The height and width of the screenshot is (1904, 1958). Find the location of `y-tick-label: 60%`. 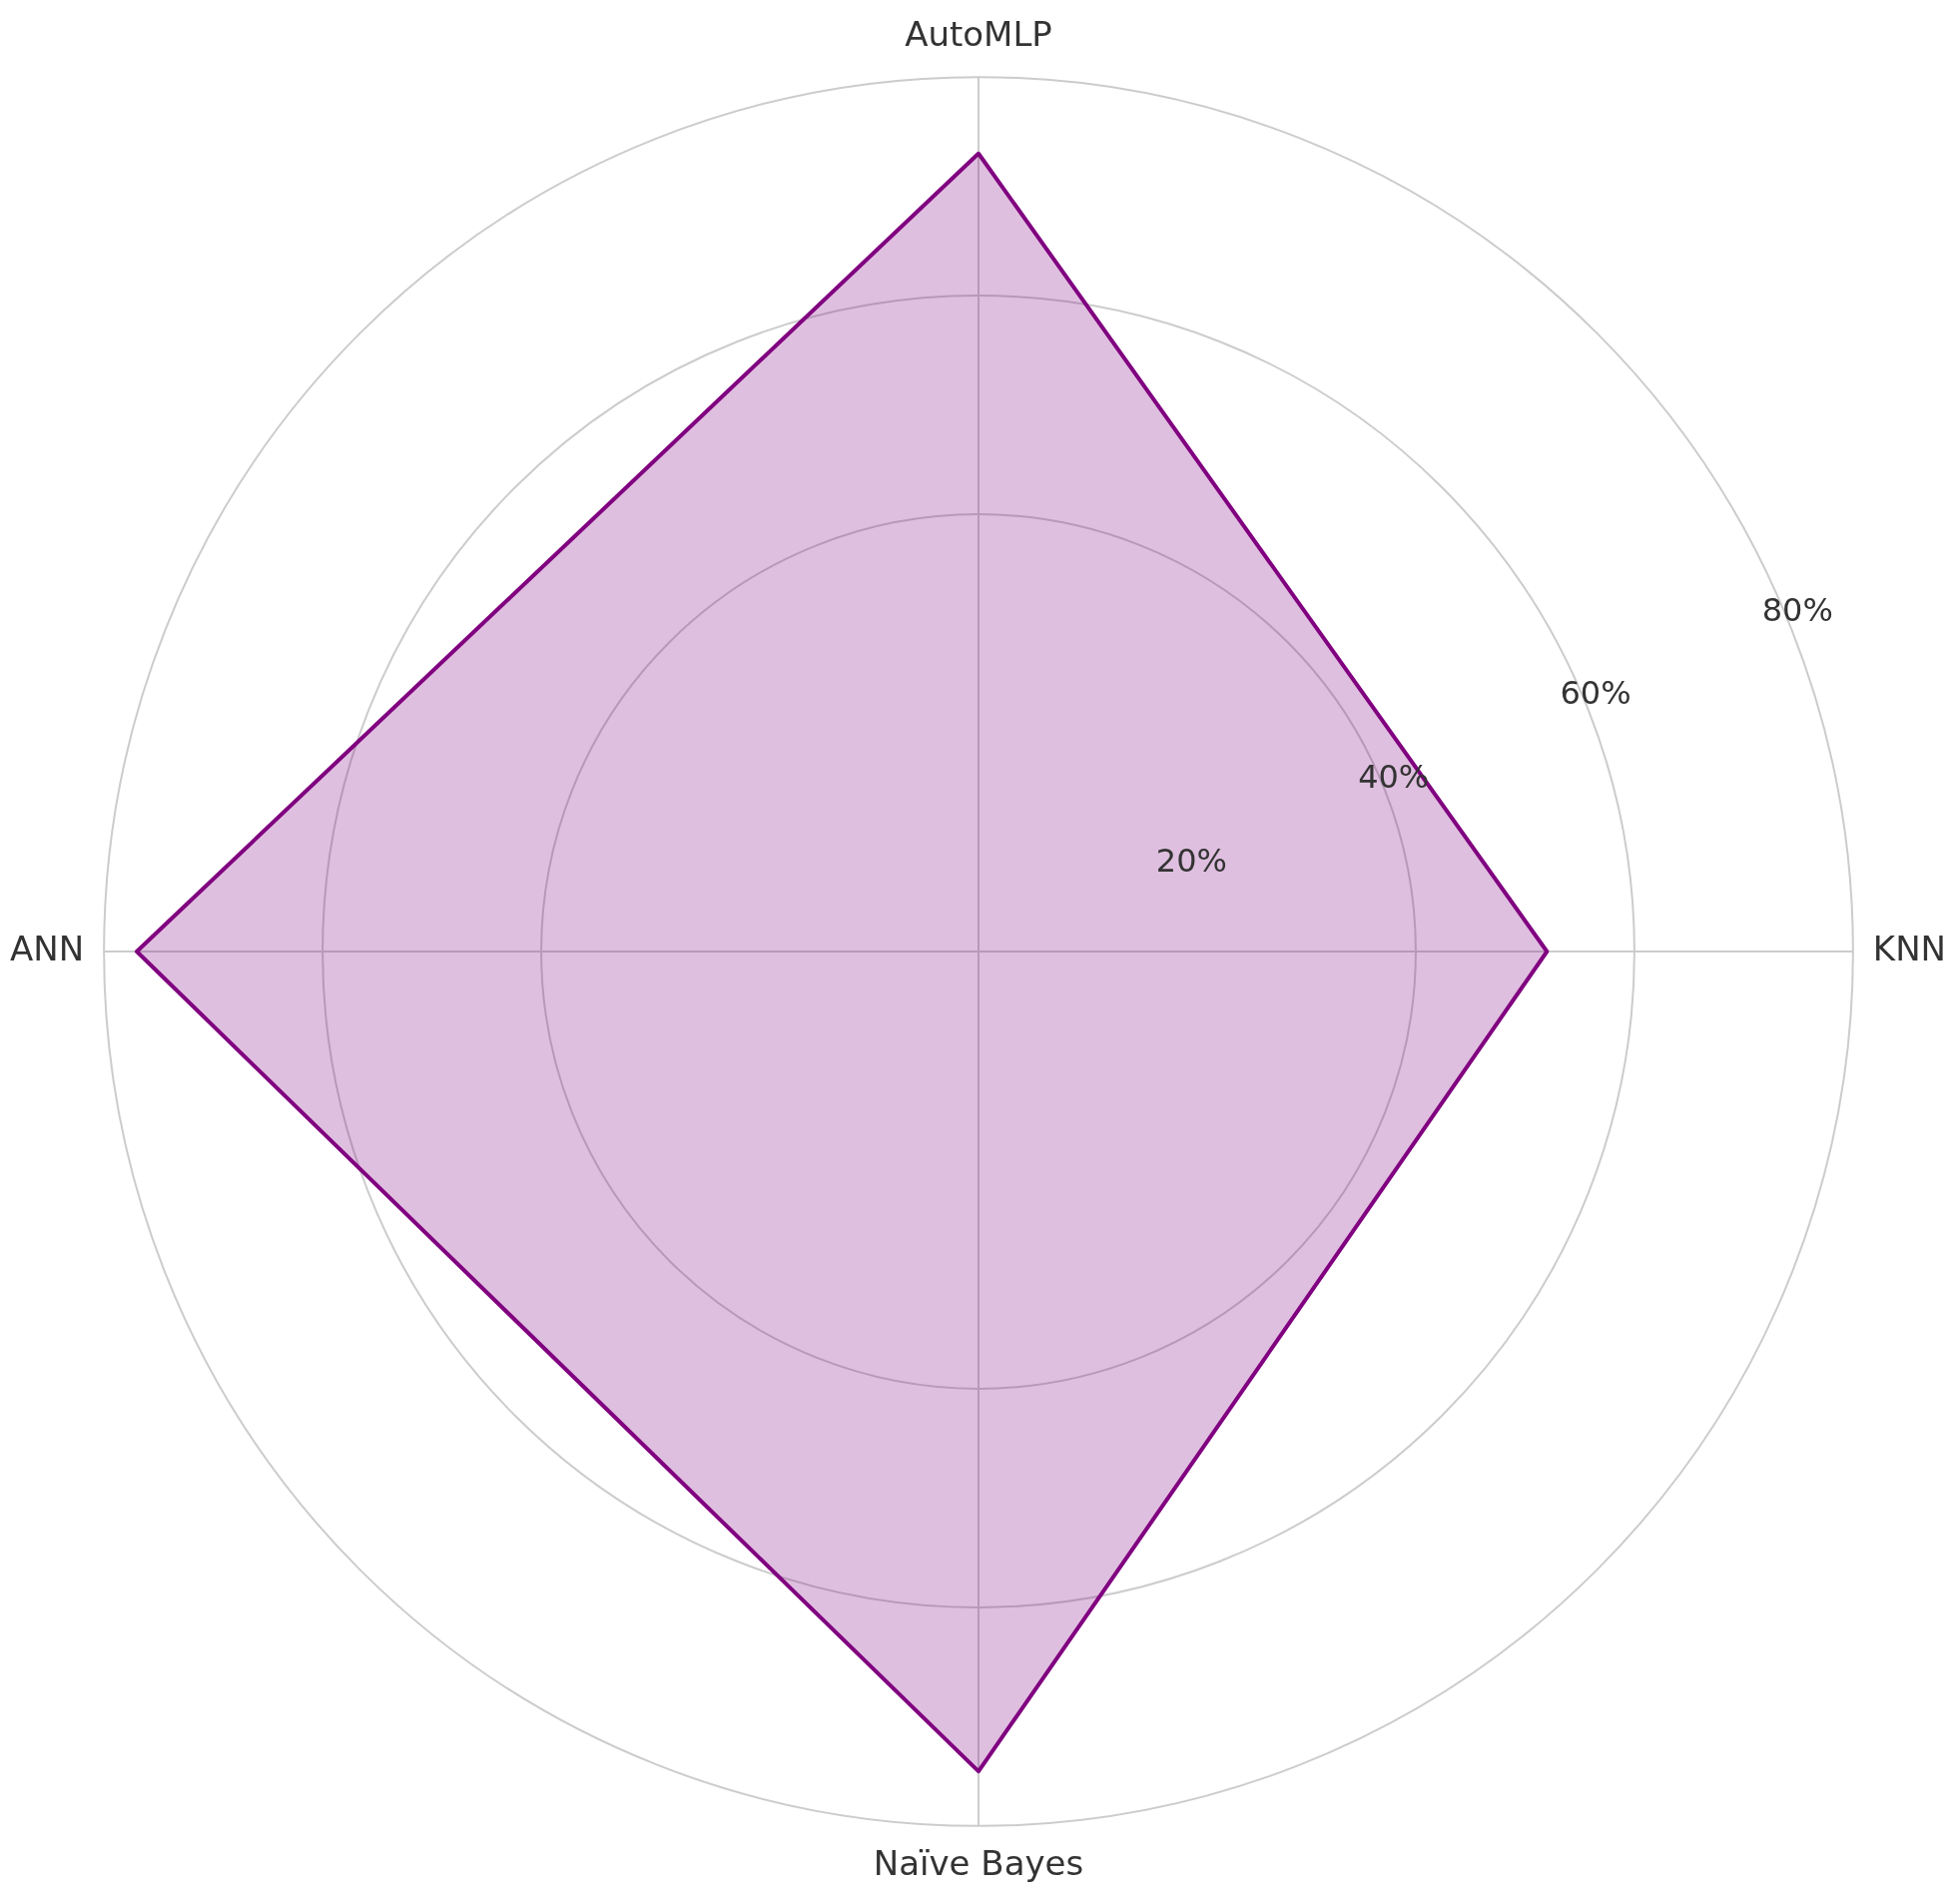

y-tick-label: 60% is located at coordinates (1596, 693).